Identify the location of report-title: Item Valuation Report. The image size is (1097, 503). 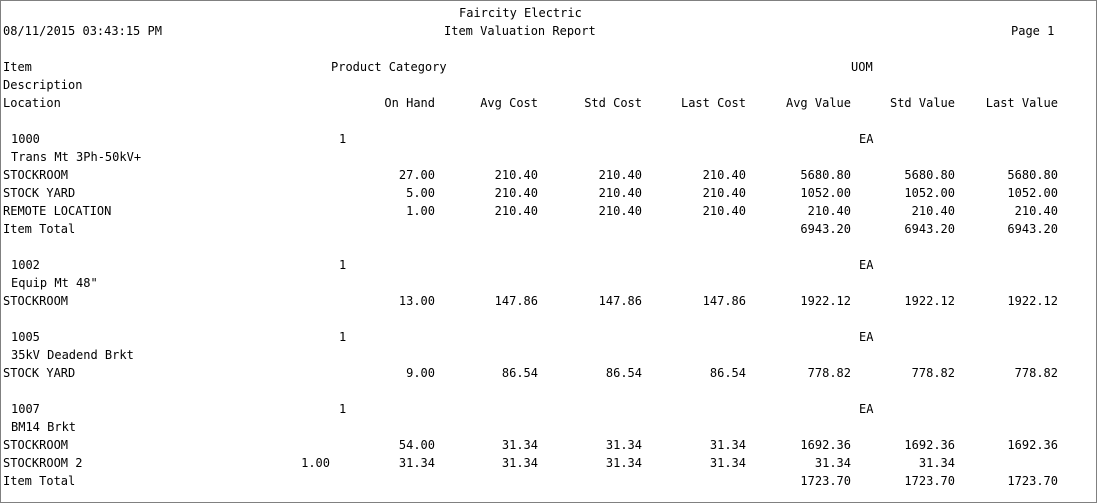
(520, 31).